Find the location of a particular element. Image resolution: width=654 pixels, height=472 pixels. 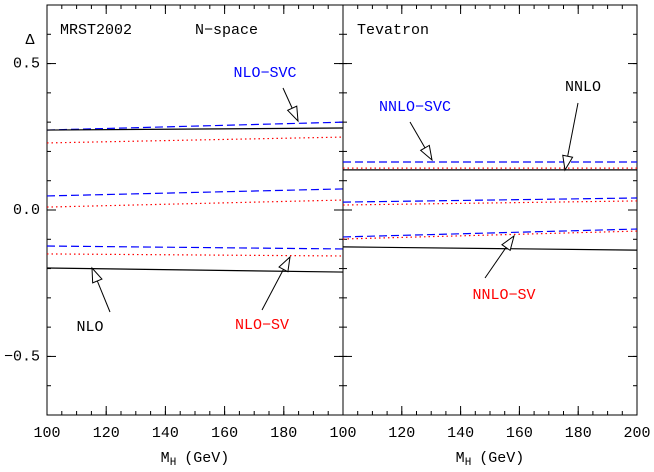

annotation: NLO−SVC is located at coordinates (264, 73).